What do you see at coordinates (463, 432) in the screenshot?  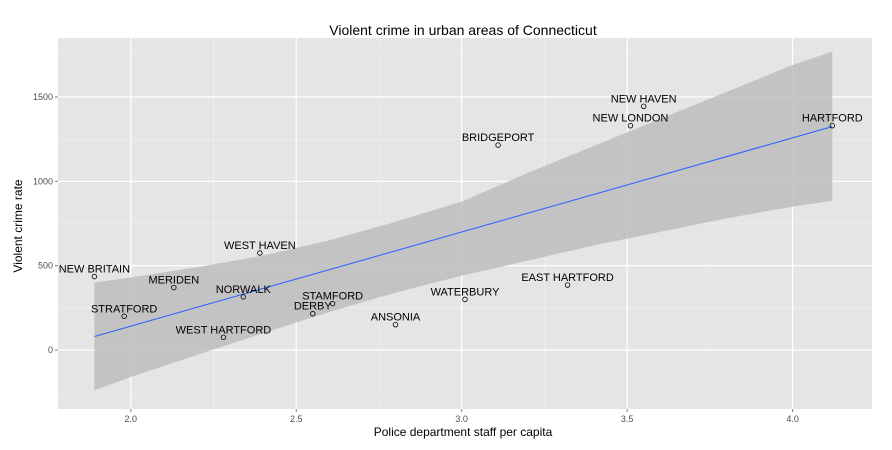 I see `x-axis-title: Police department staff per capita` at bounding box center [463, 432].